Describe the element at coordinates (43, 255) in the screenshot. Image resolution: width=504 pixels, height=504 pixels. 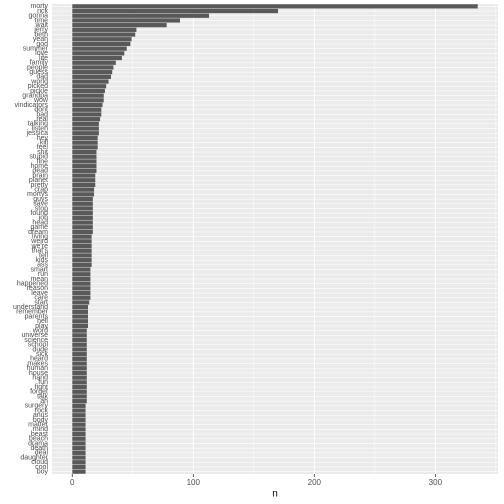
I see `y-tick-label: tell` at that location.